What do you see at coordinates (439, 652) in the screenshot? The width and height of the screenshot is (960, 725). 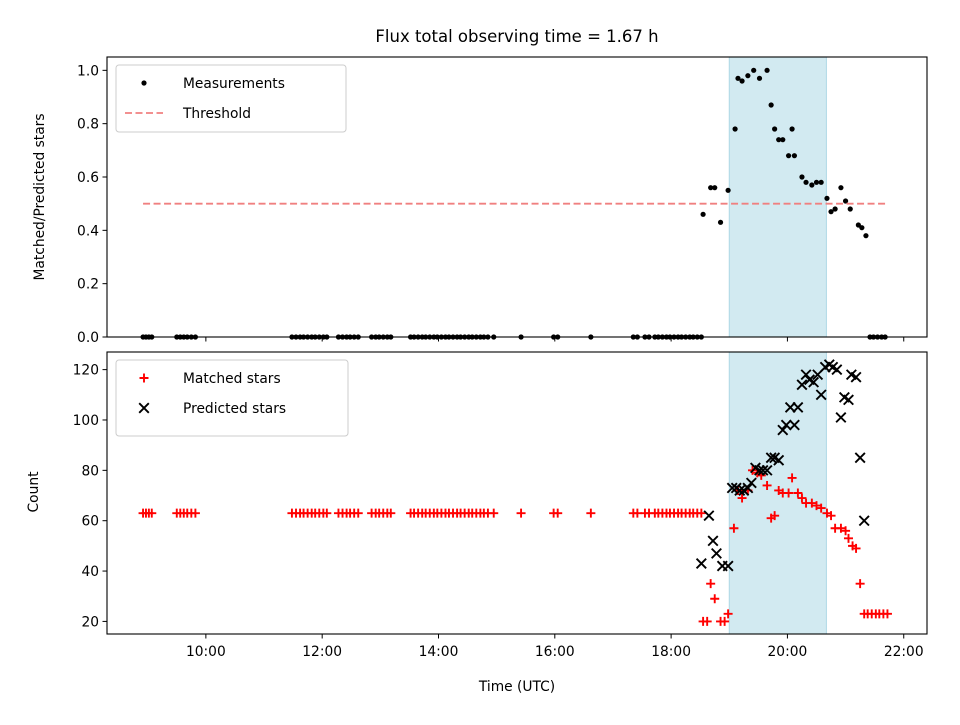 I see `x-tick-label: 14:00` at bounding box center [439, 652].